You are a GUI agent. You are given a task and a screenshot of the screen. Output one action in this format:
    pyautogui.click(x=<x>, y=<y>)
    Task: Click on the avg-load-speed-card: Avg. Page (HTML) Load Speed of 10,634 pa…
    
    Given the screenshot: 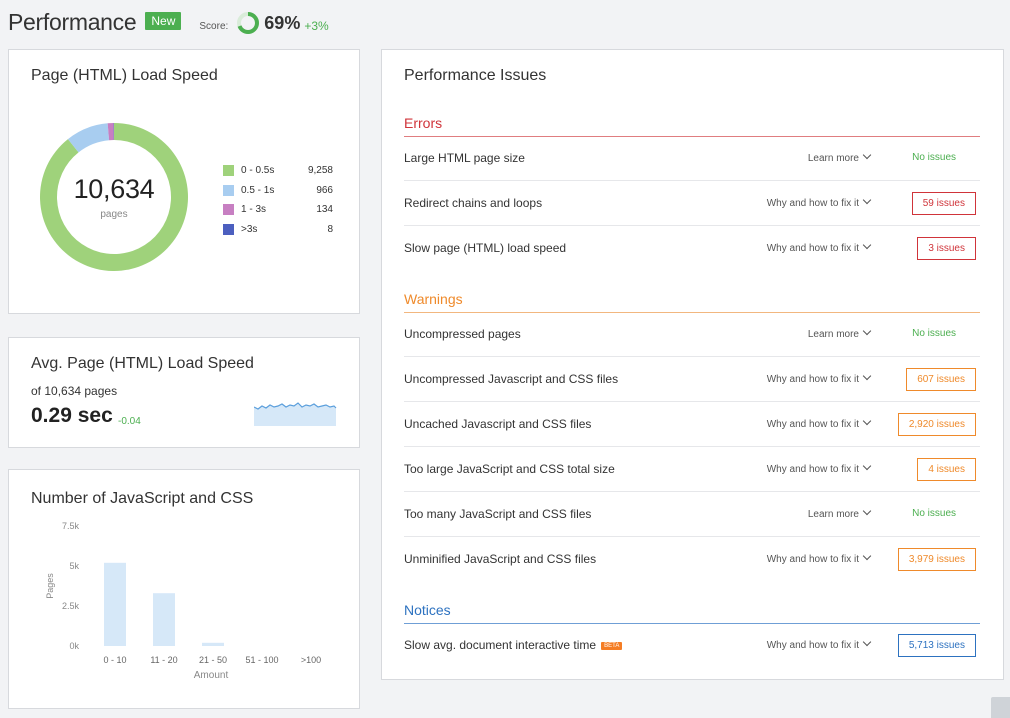 What is the action you would take?
    pyautogui.click(x=184, y=392)
    